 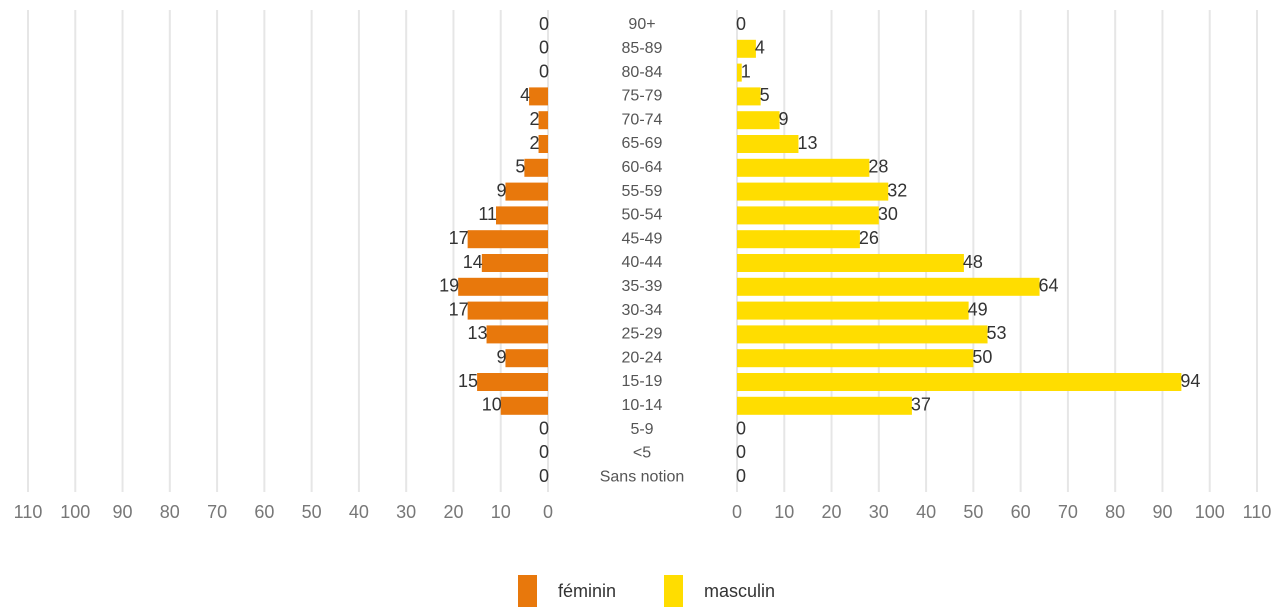 I want to click on value-label: 17, so click(x=459, y=238).